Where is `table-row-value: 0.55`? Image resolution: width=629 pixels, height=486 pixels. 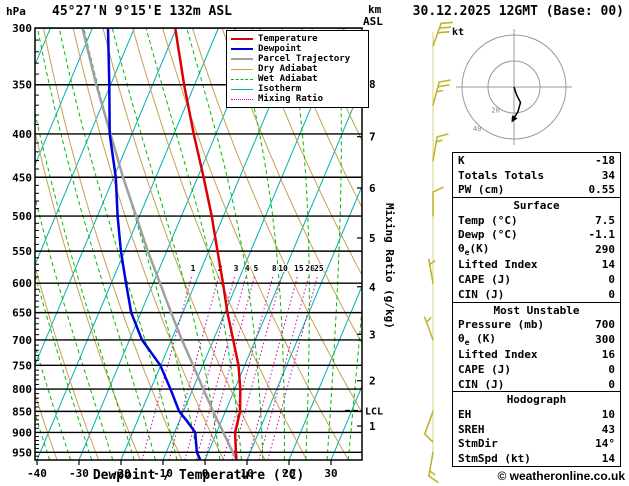
table-row-value: 0.55 is located at coordinates (602, 190).